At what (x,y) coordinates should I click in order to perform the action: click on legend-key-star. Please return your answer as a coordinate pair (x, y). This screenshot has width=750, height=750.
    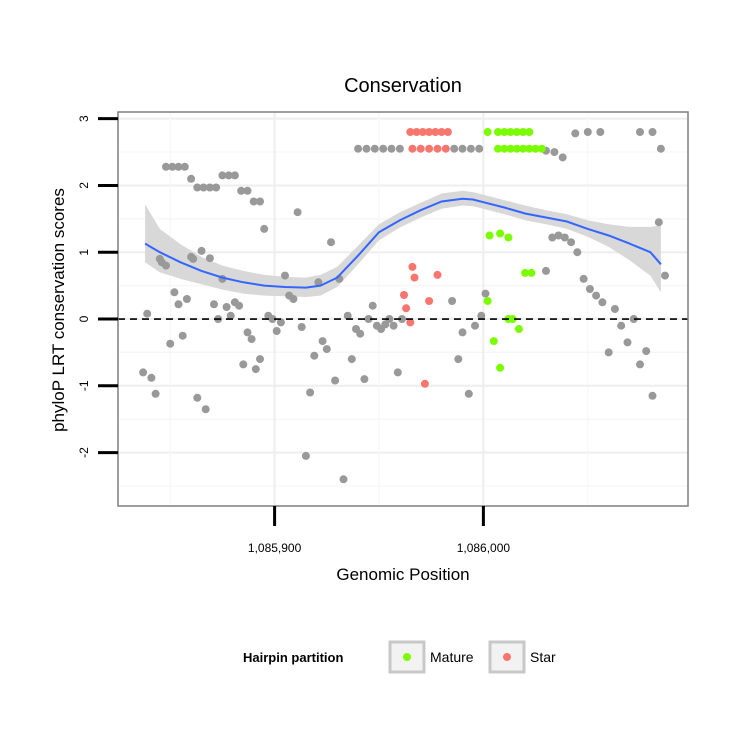
    Looking at the image, I should click on (507, 657).